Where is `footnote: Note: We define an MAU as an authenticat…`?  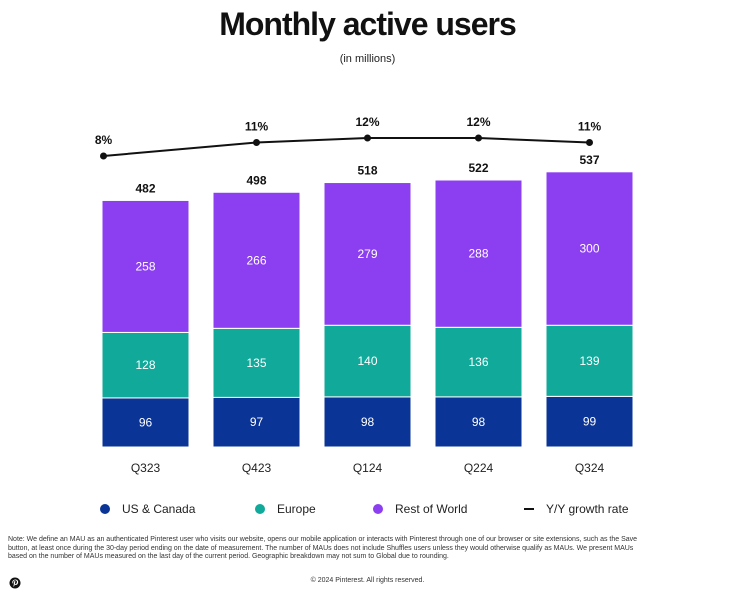
footnote: Note: We define an MAU as an authenticat… is located at coordinates (323, 548).